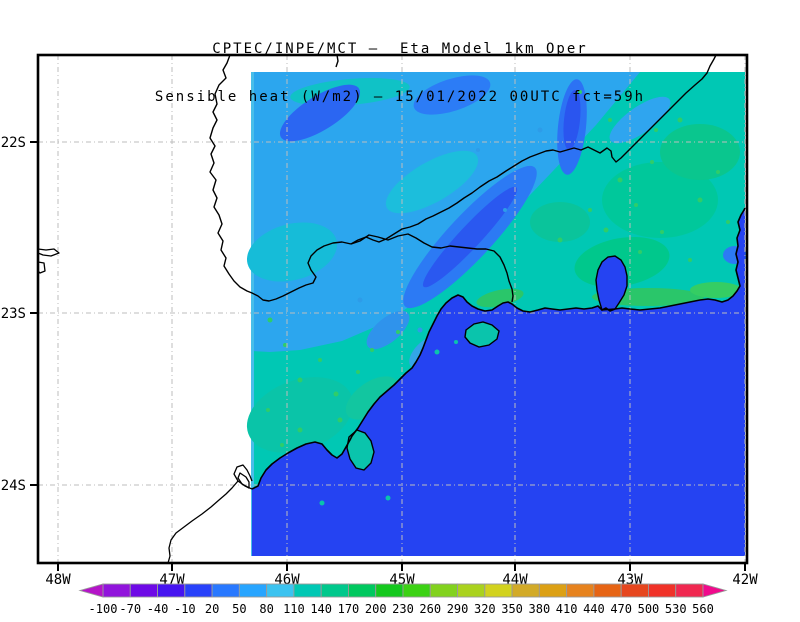 This screenshot has width=800, height=622. What do you see at coordinates (266, 609) in the screenshot?
I see `colorbar-label: 80` at bounding box center [266, 609].